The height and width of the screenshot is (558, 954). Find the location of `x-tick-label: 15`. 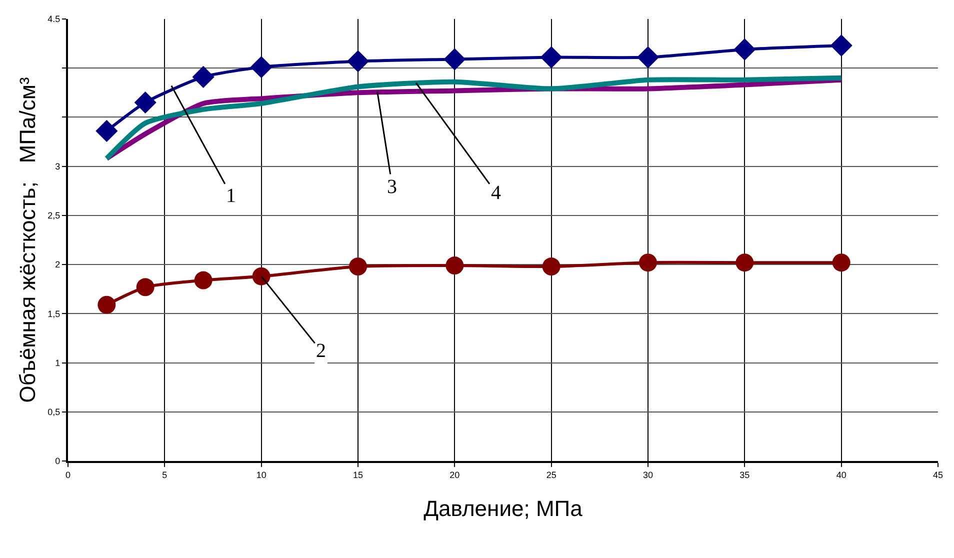

x-tick-label: 15 is located at coordinates (358, 475).